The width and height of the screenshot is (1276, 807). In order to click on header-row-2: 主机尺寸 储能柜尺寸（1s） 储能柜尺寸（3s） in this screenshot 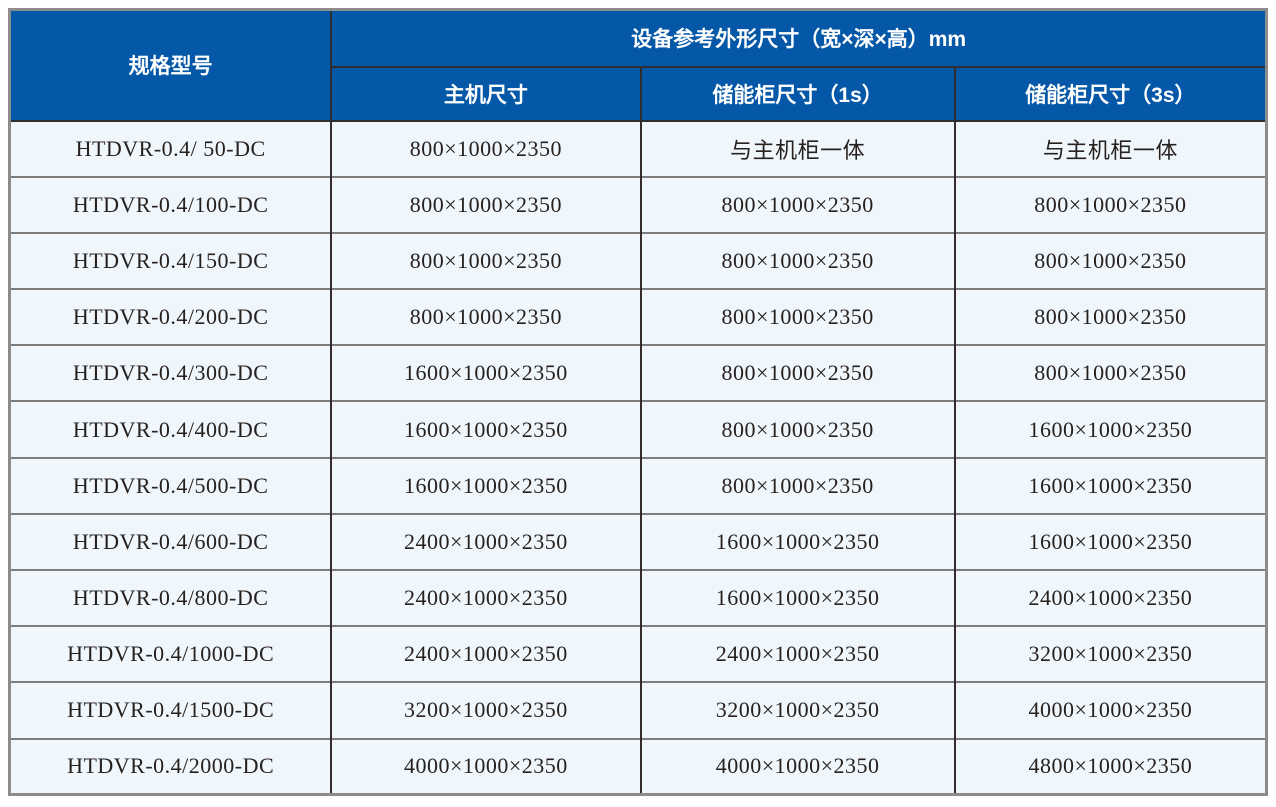, I will do `click(638, 94)`.